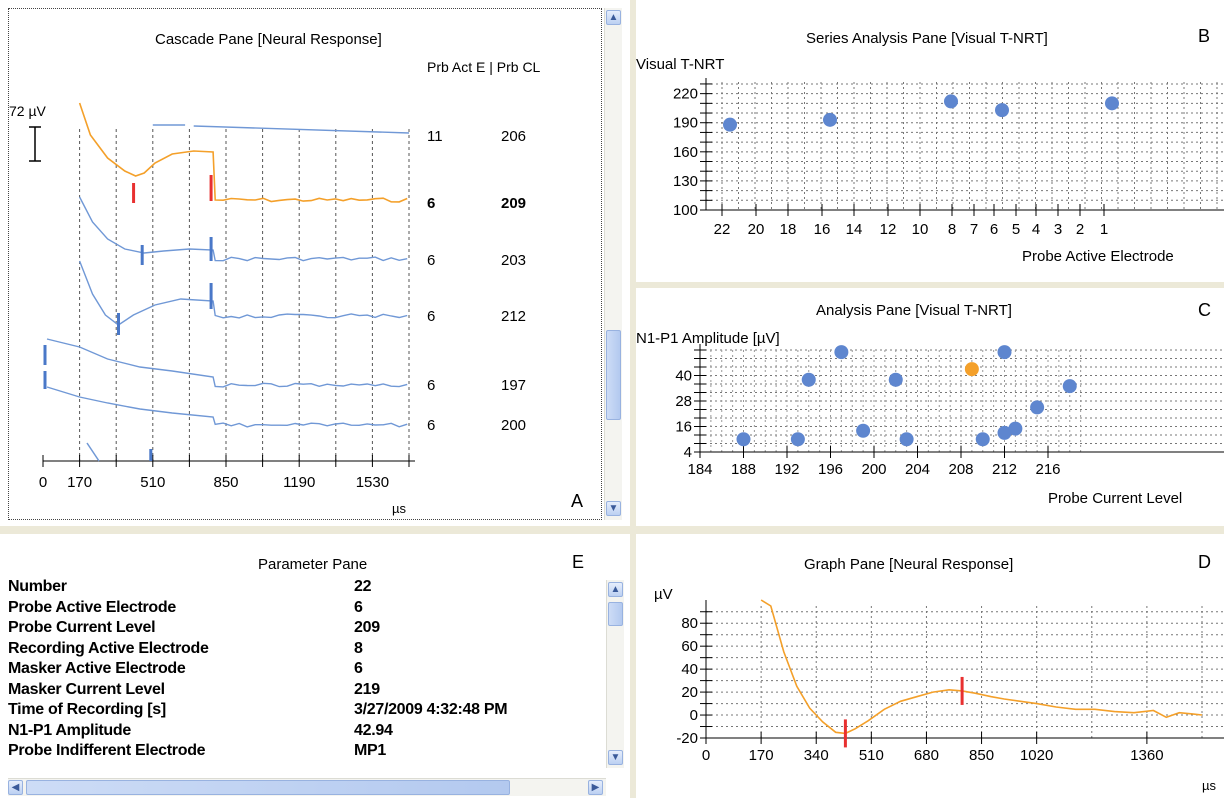 This screenshot has width=1224, height=798. What do you see at coordinates (1204, 562) in the screenshot?
I see `pane-letter-d: D` at bounding box center [1204, 562].